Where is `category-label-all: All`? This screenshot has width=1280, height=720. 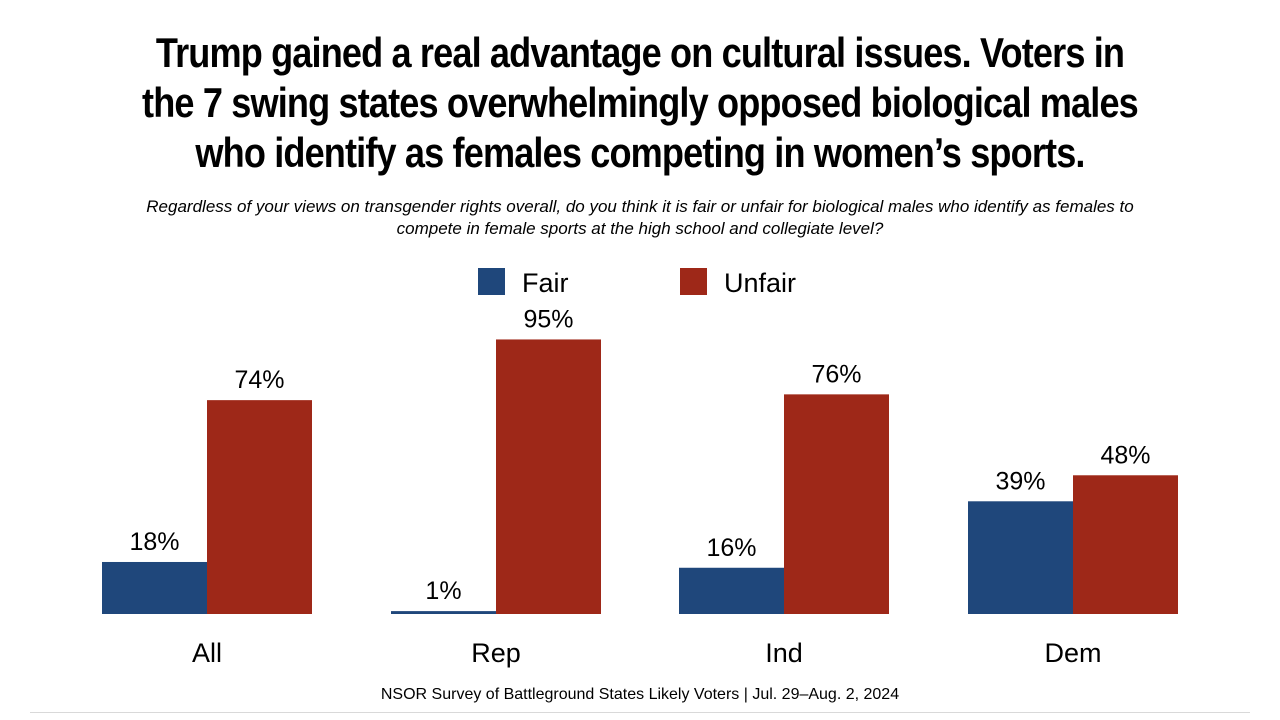 category-label-all: All is located at coordinates (207, 653).